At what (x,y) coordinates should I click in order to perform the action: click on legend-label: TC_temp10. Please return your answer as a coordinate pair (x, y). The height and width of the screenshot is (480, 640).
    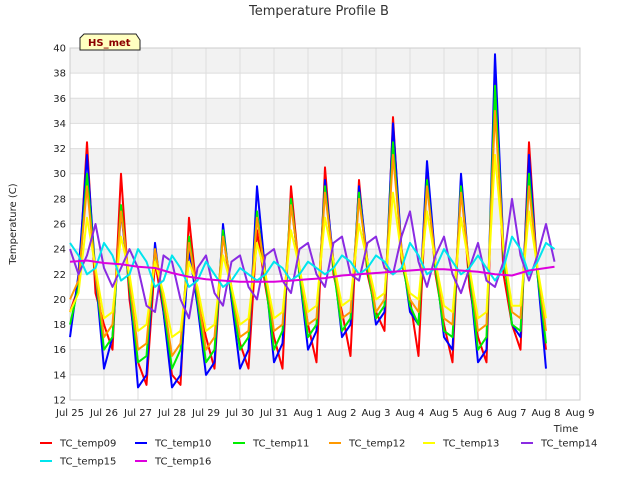
    Looking at the image, I should click on (182, 444).